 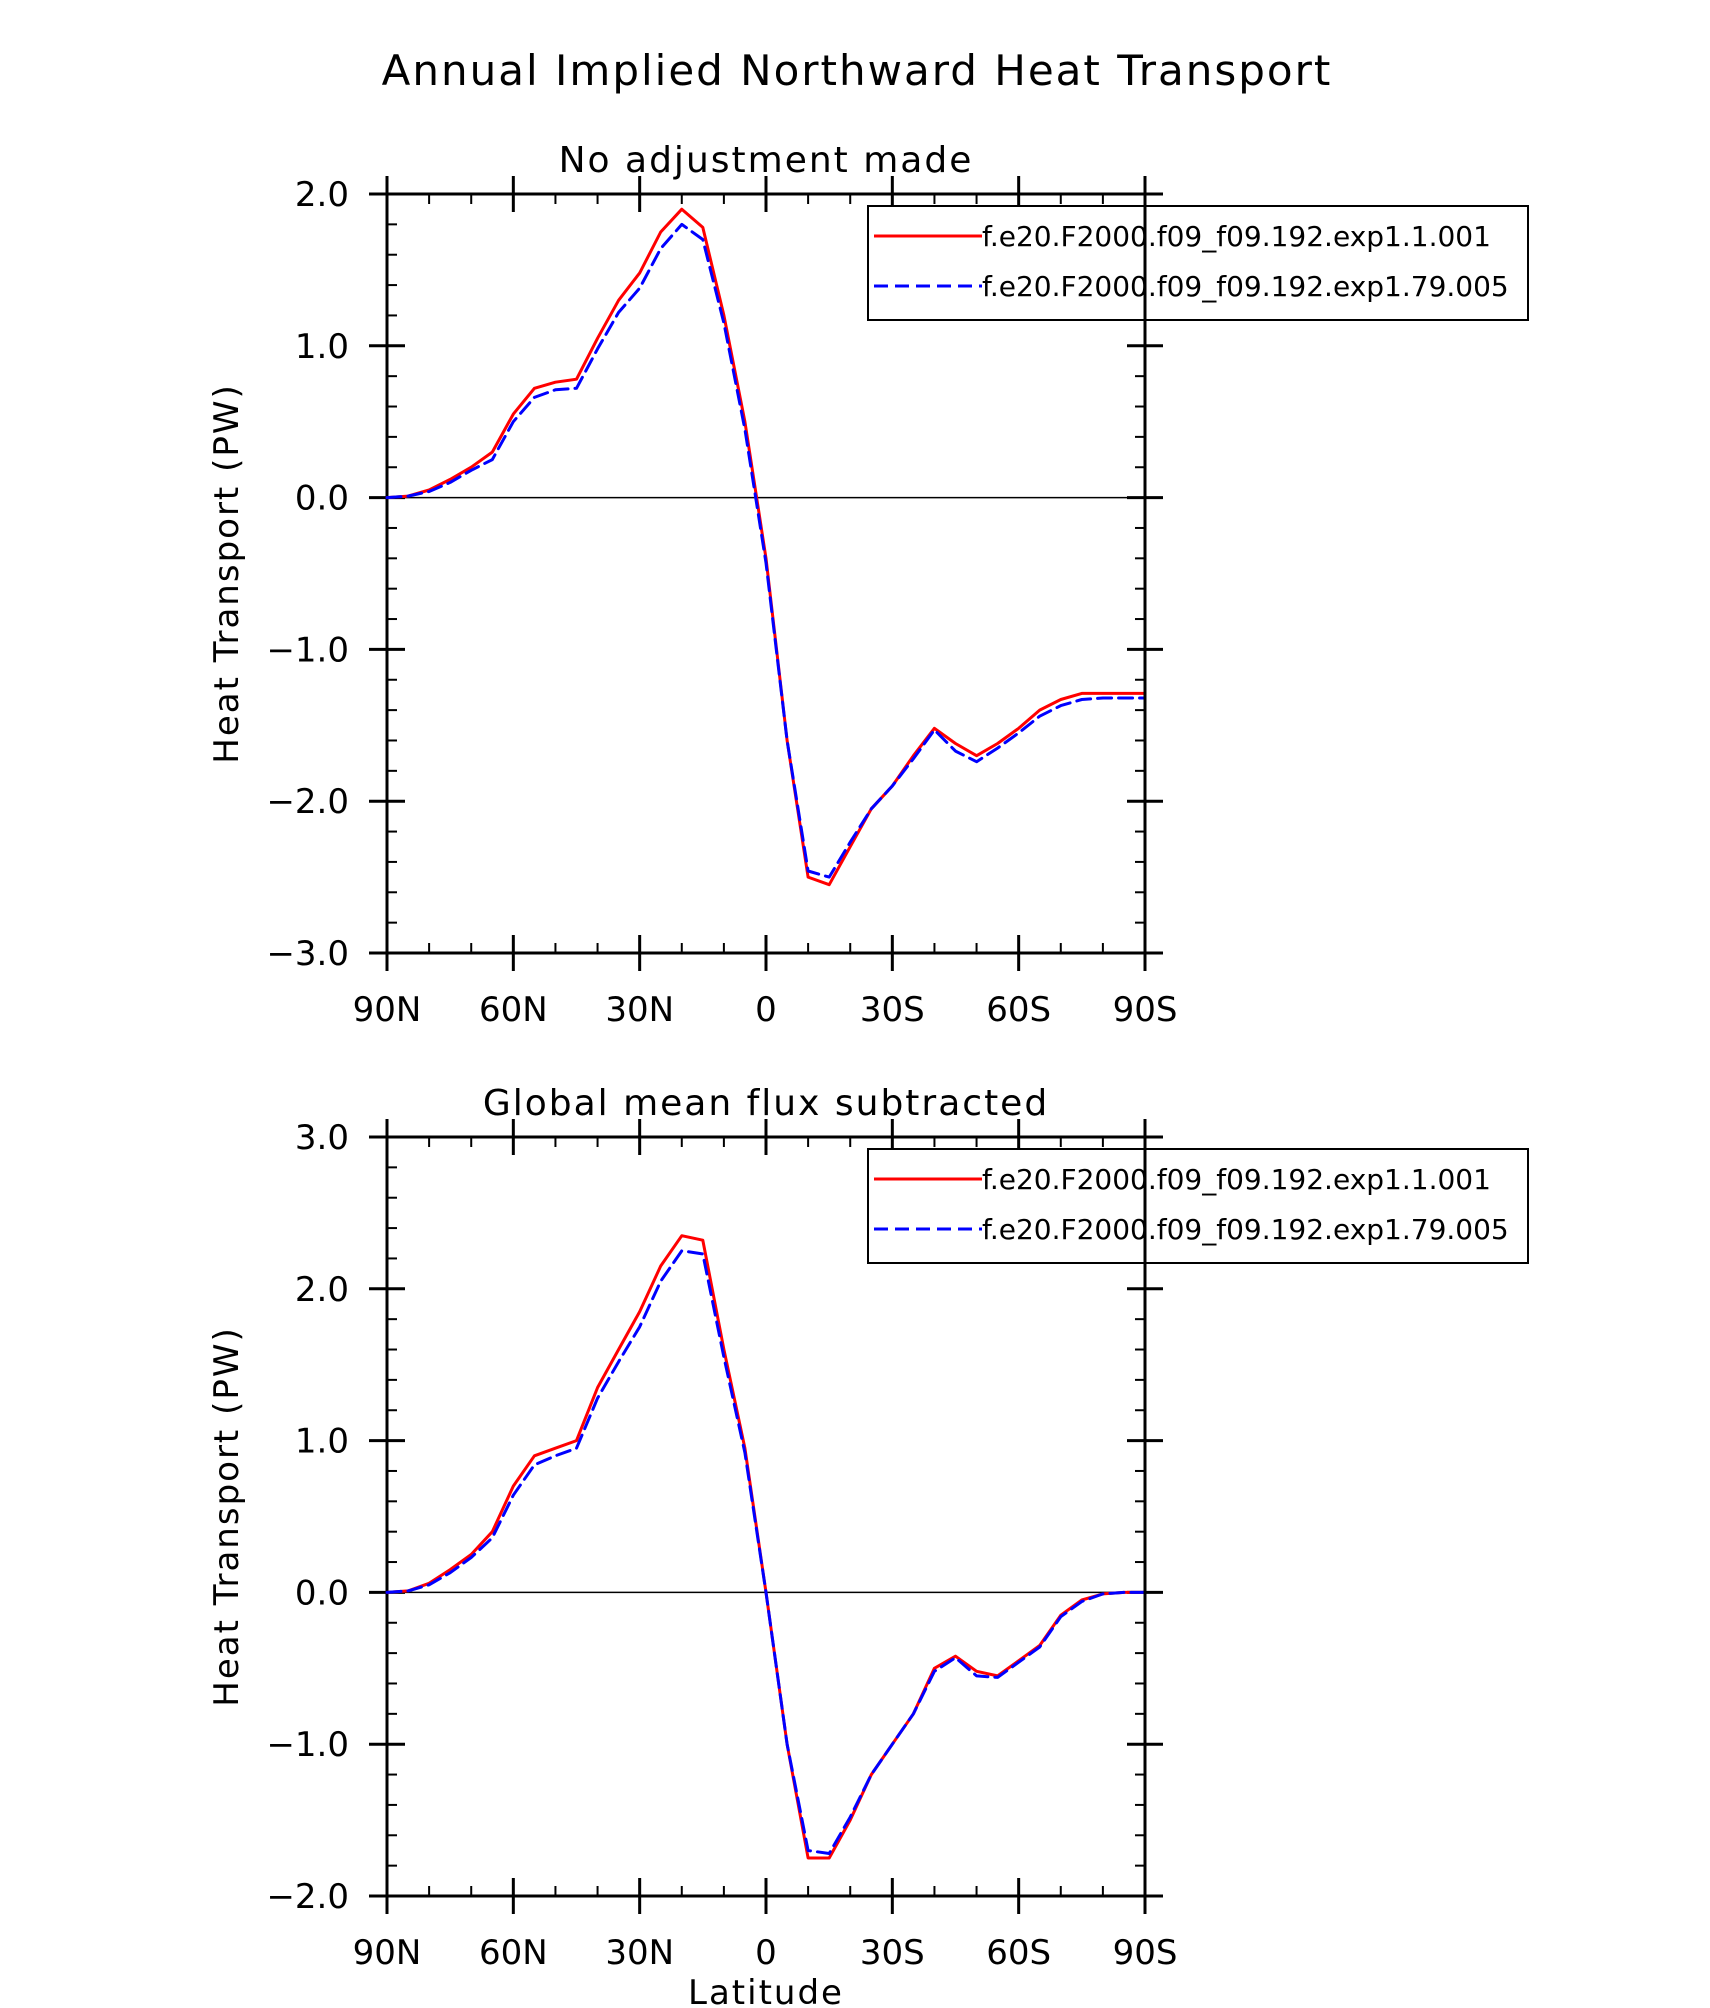 I want to click on panel-title: No adjustment made, so click(x=766, y=160).